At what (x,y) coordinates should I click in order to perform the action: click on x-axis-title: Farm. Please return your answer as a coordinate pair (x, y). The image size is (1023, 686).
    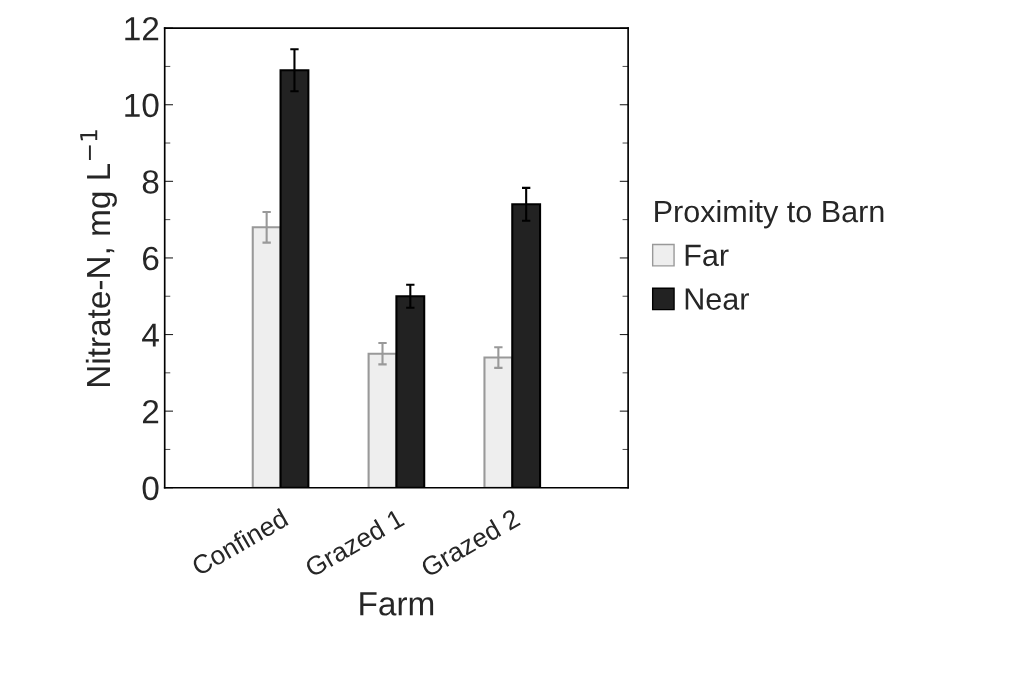
    Looking at the image, I should click on (397, 604).